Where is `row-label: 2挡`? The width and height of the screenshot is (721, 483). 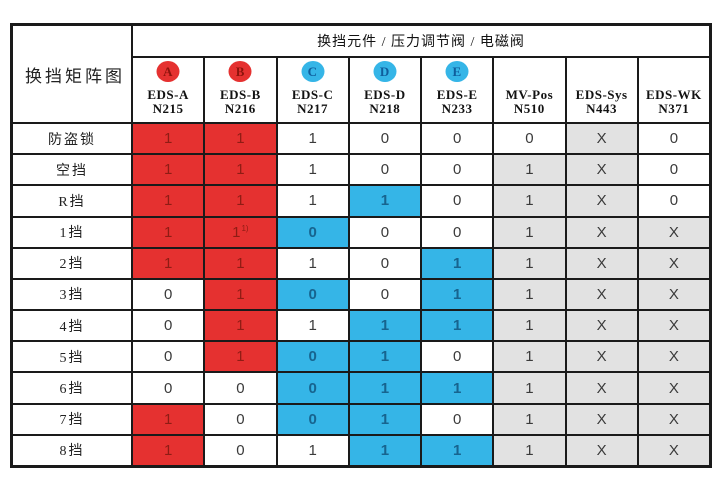
row-label: 2挡 is located at coordinates (72, 263).